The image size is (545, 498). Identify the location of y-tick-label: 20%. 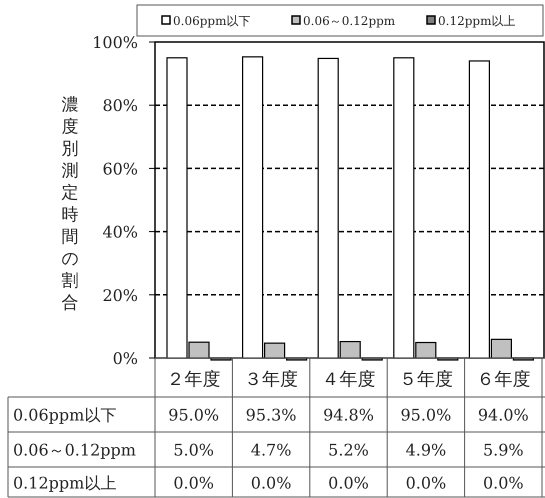
(120, 295).